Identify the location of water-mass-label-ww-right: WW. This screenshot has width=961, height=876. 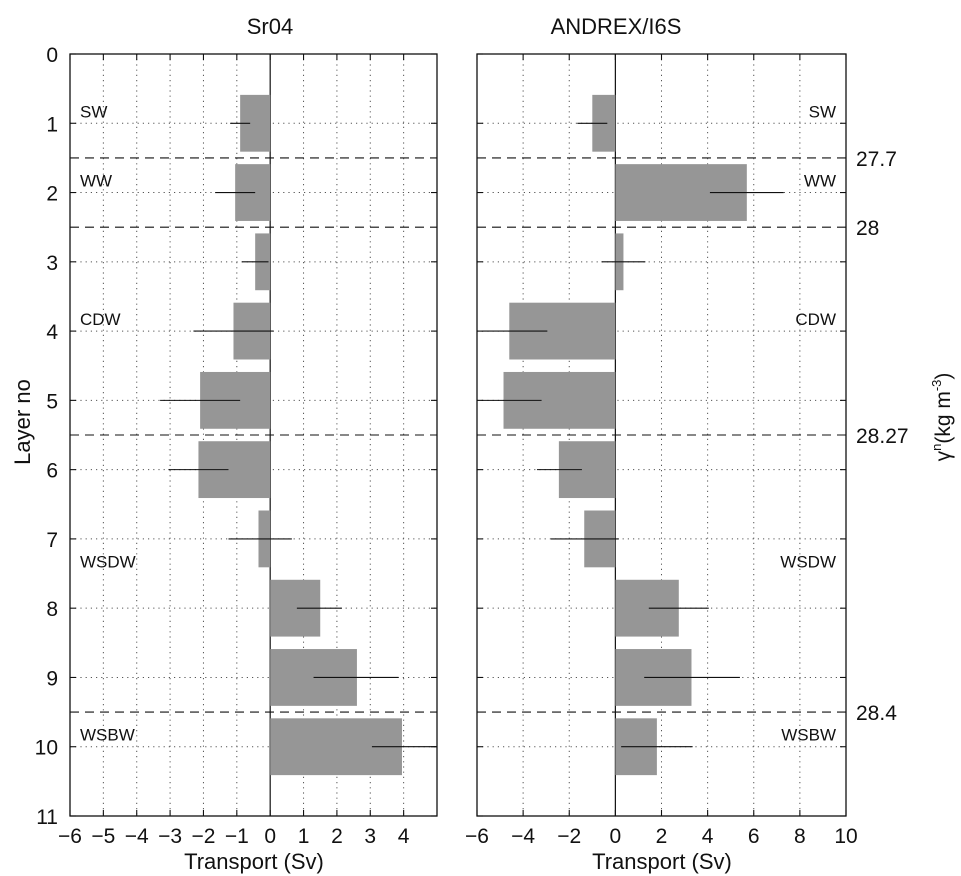
(820, 181).